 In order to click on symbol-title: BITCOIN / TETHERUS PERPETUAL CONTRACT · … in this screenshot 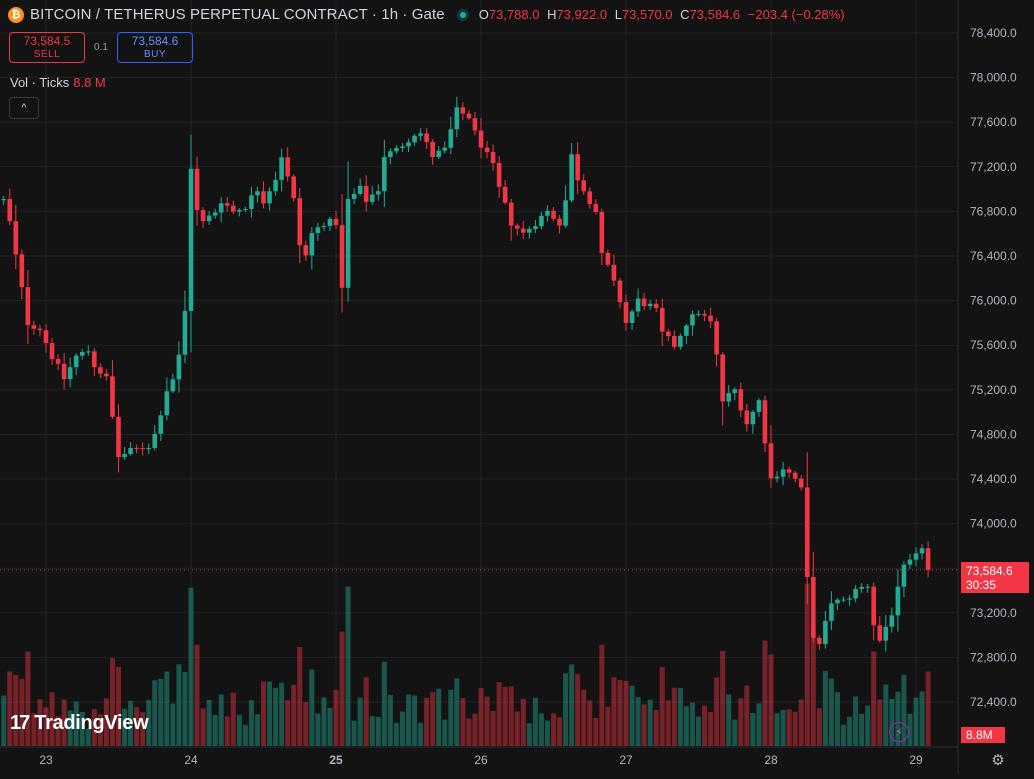, I will do `click(237, 14)`.